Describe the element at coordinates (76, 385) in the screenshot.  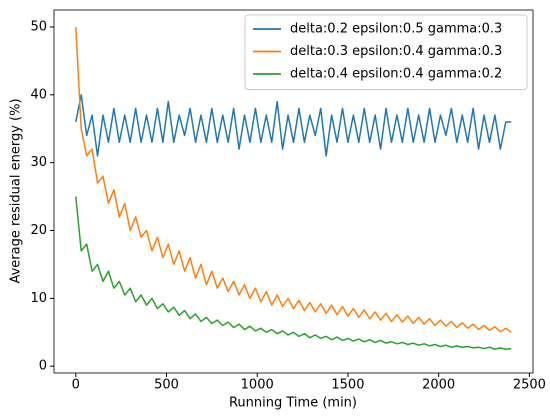
I see `x-tick-label: 0` at that location.